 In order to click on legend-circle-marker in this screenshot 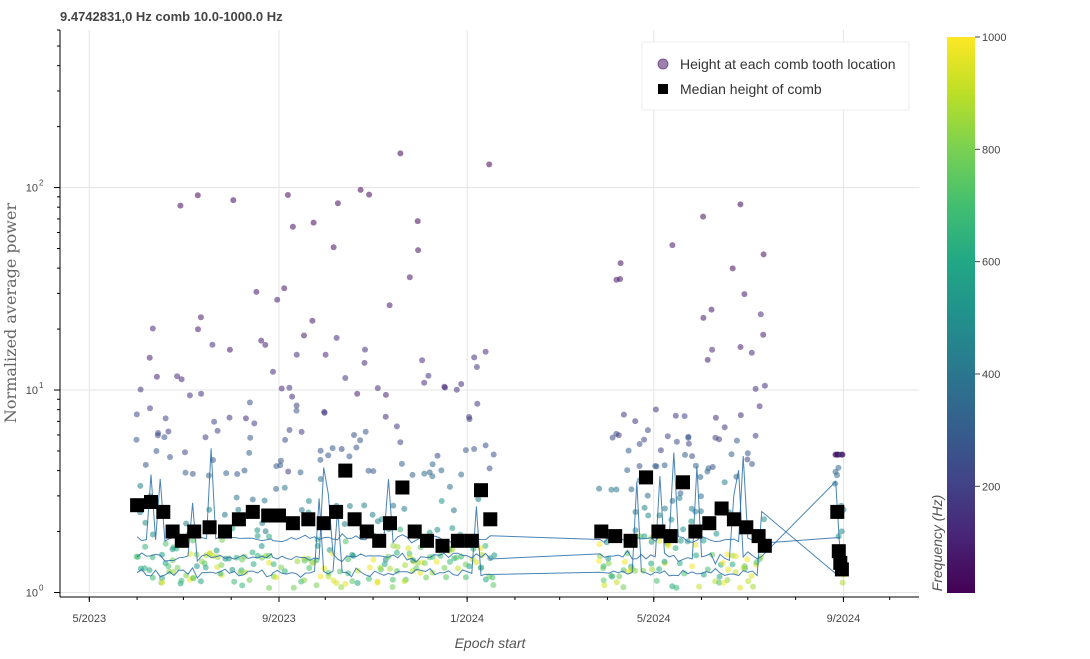, I will do `click(663, 64)`.